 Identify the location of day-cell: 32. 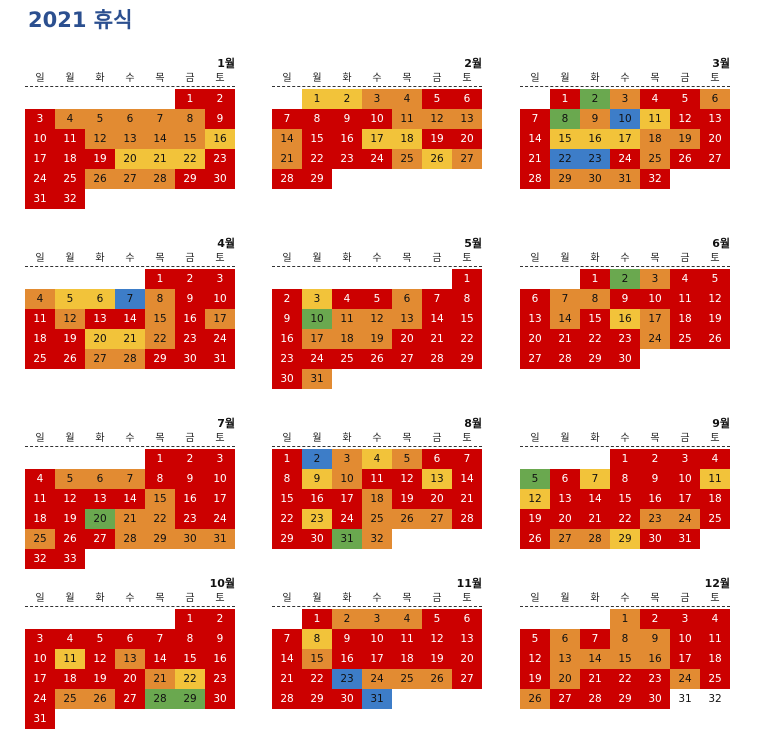
(715, 699).